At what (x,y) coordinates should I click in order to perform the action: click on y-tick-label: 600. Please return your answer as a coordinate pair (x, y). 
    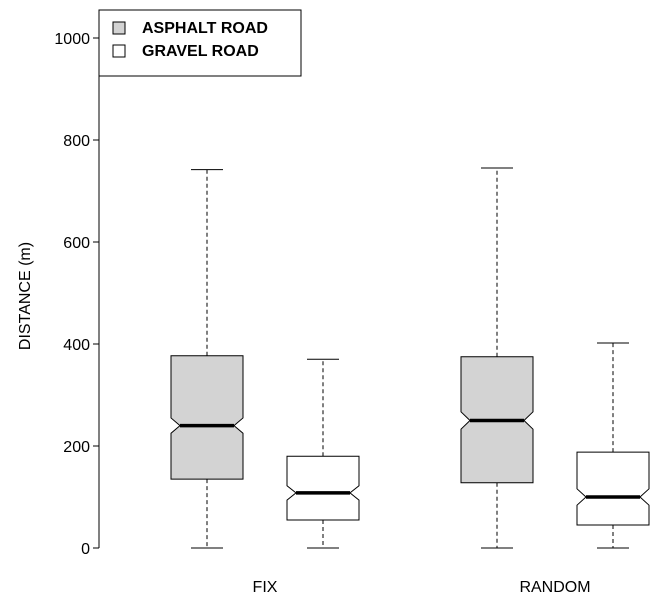
    Looking at the image, I should click on (76, 243).